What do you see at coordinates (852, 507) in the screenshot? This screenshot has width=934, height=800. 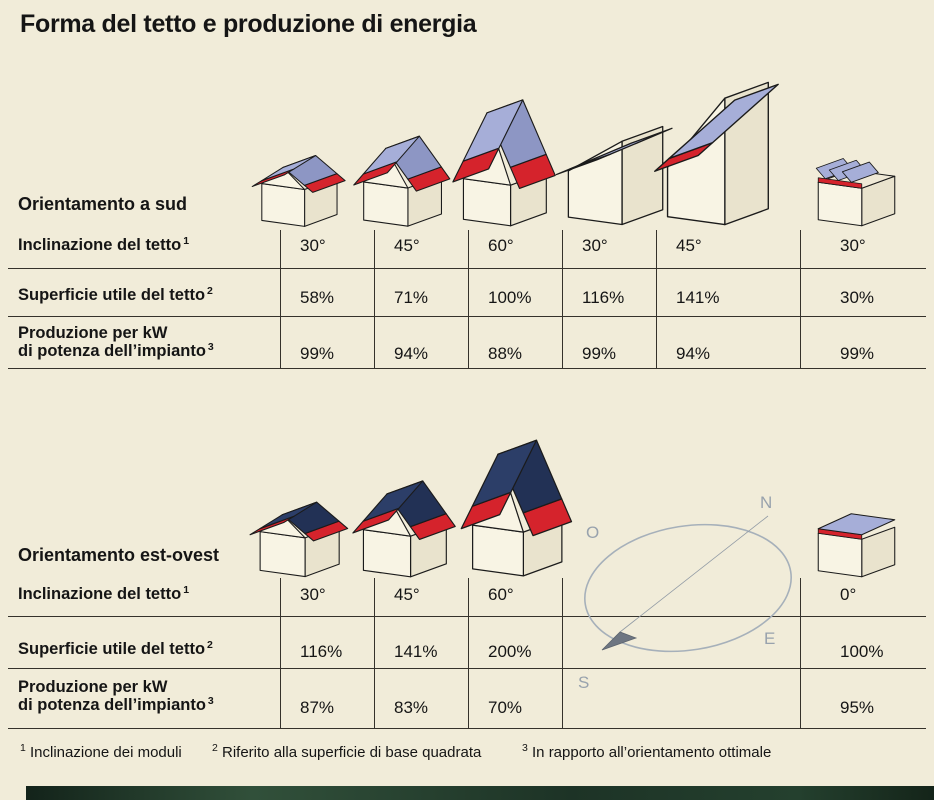 I see `house-flat-panel-0deg-icon` at bounding box center [852, 507].